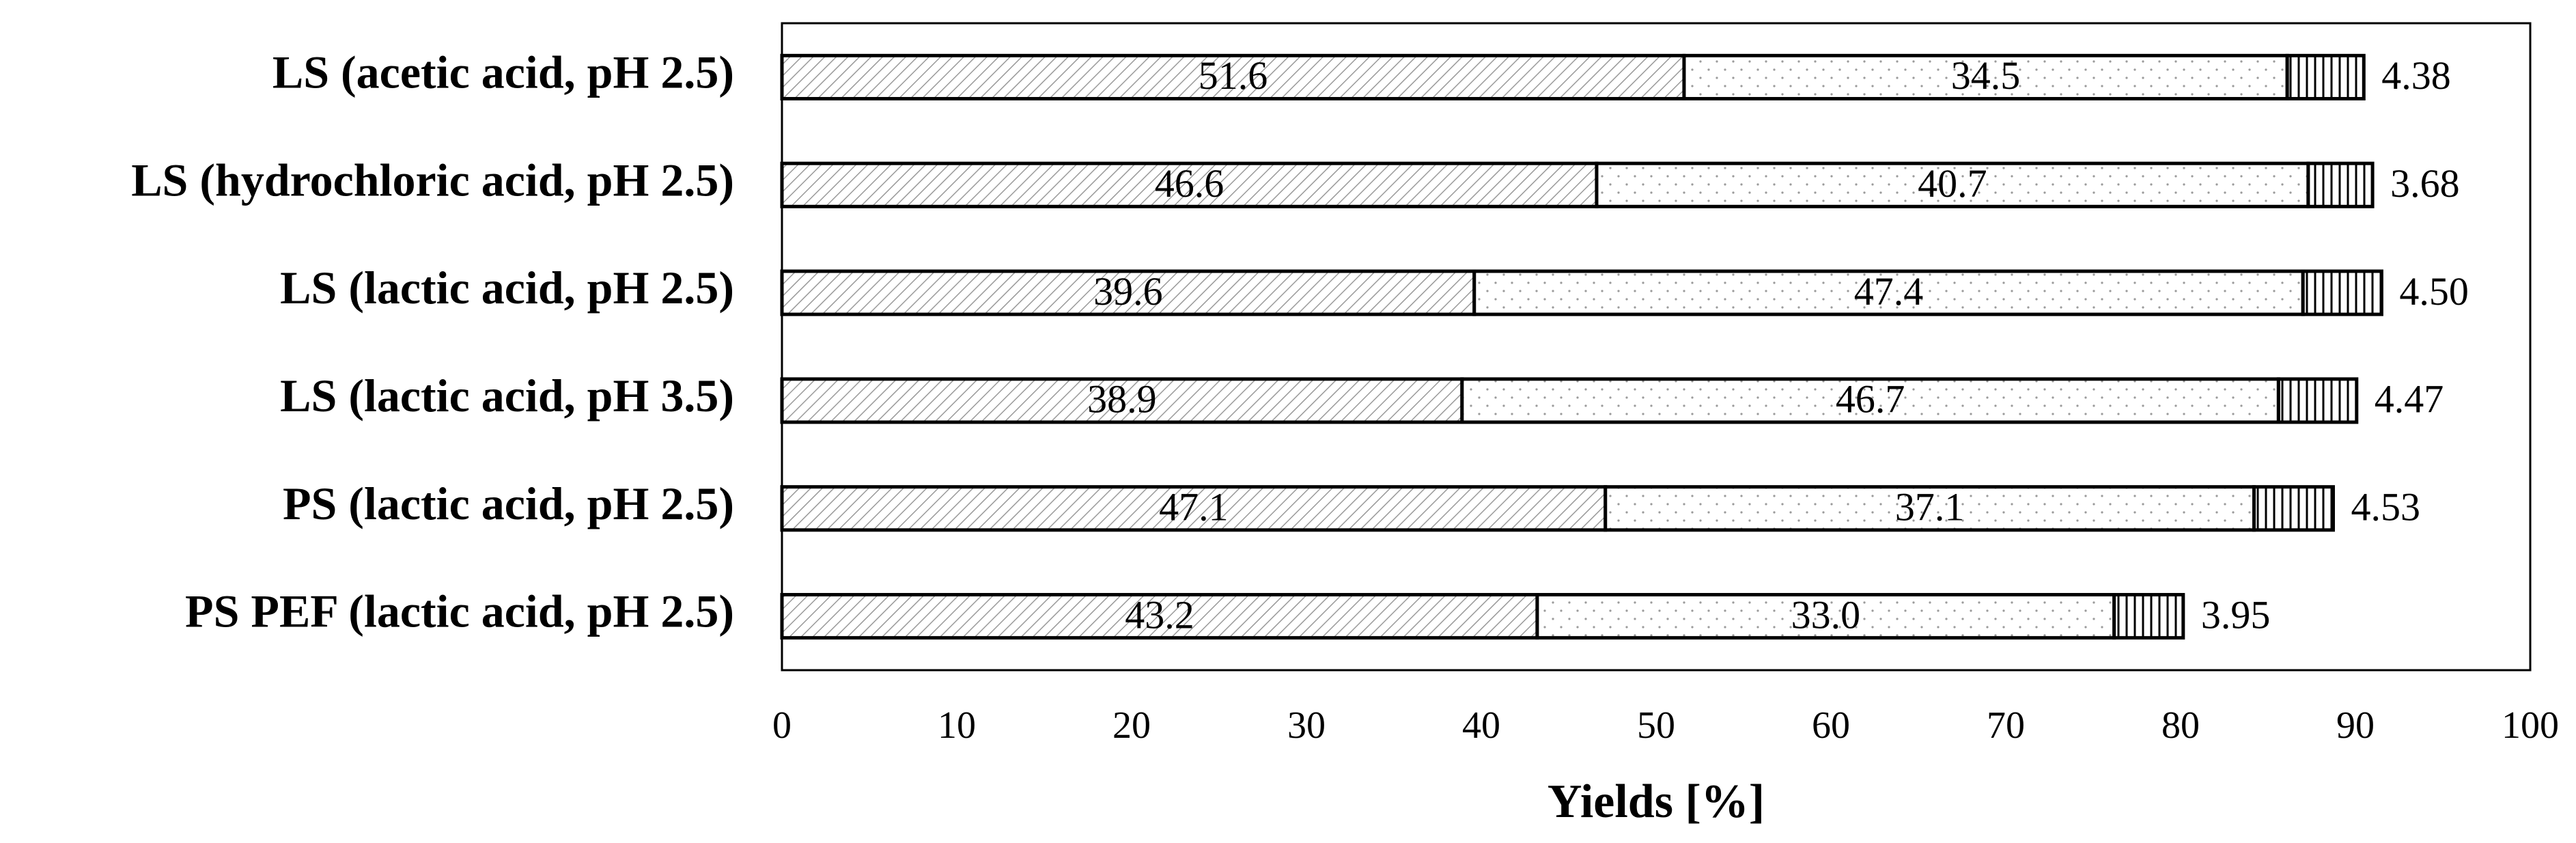  I want to click on data-label: 47.1, so click(1194, 507).